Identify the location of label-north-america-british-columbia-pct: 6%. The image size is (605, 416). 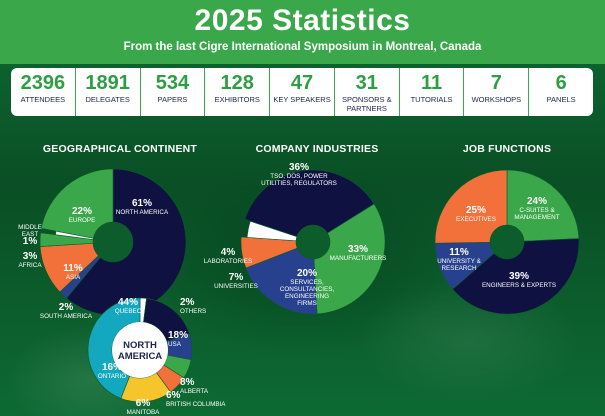
(173, 395).